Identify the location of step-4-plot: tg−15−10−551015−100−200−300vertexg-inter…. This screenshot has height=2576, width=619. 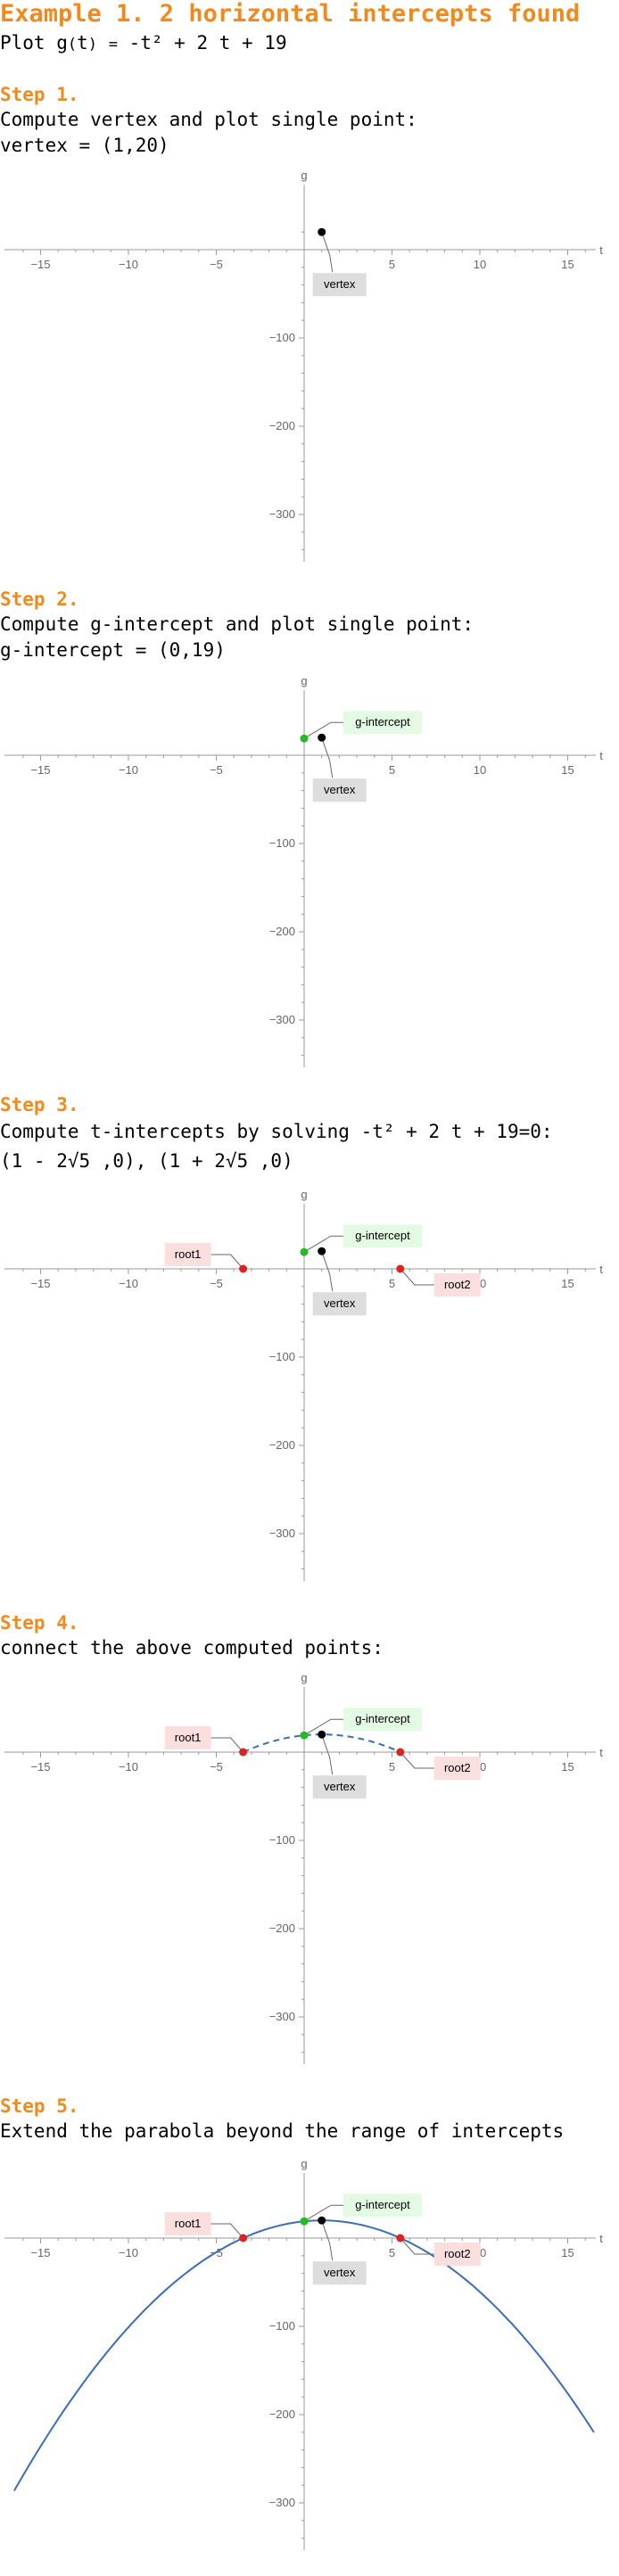
(303, 1867).